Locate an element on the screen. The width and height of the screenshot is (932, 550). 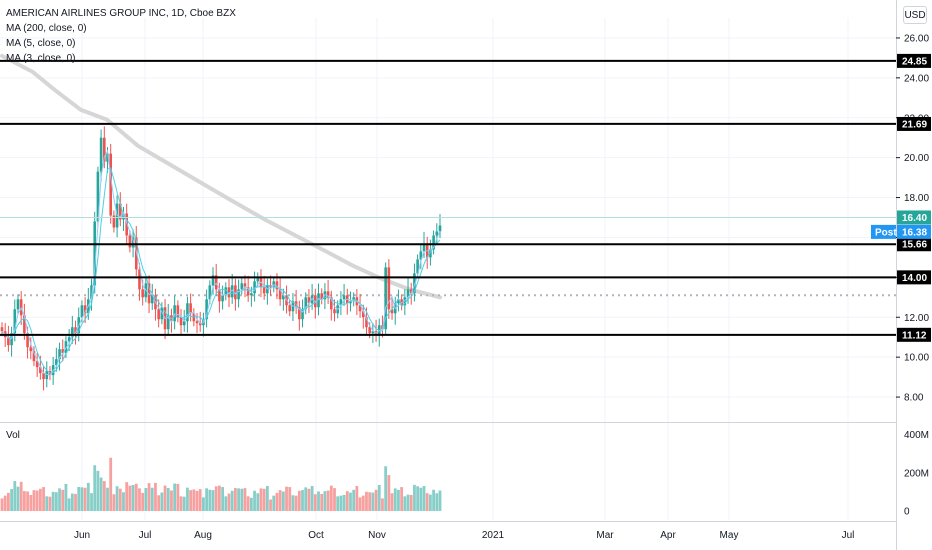
volume-legend: Vol is located at coordinates (13, 435).